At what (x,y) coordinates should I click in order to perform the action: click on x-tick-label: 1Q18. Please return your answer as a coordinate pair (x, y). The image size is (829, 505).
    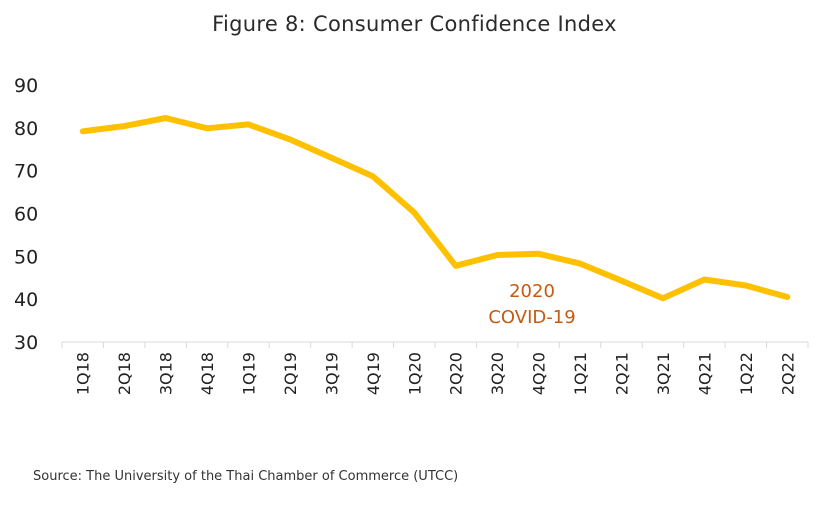
    Looking at the image, I should click on (83, 373).